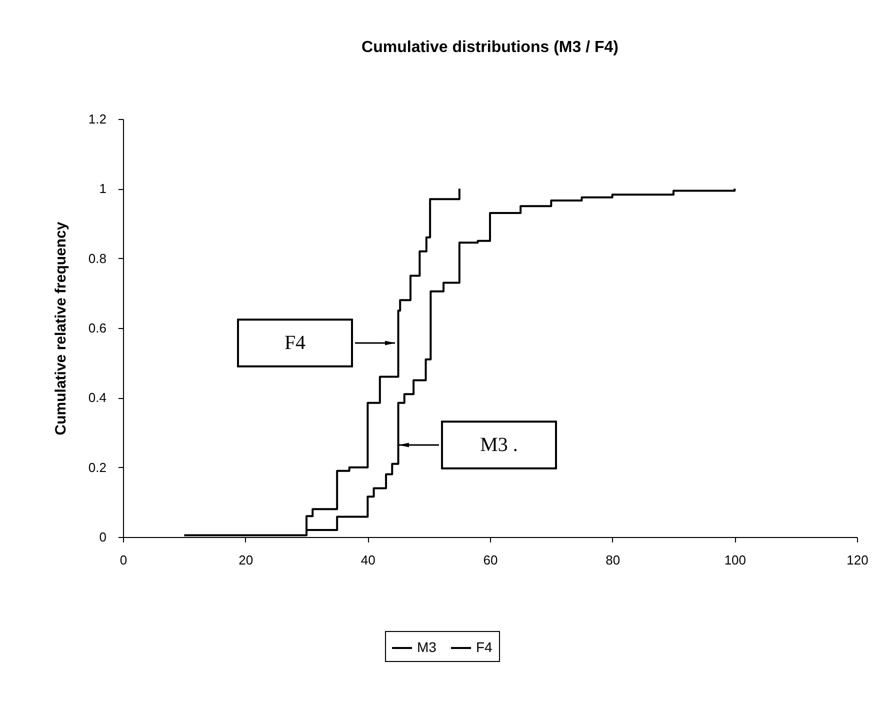 This screenshot has width=888, height=707. I want to click on annotation: F4, so click(295, 343).